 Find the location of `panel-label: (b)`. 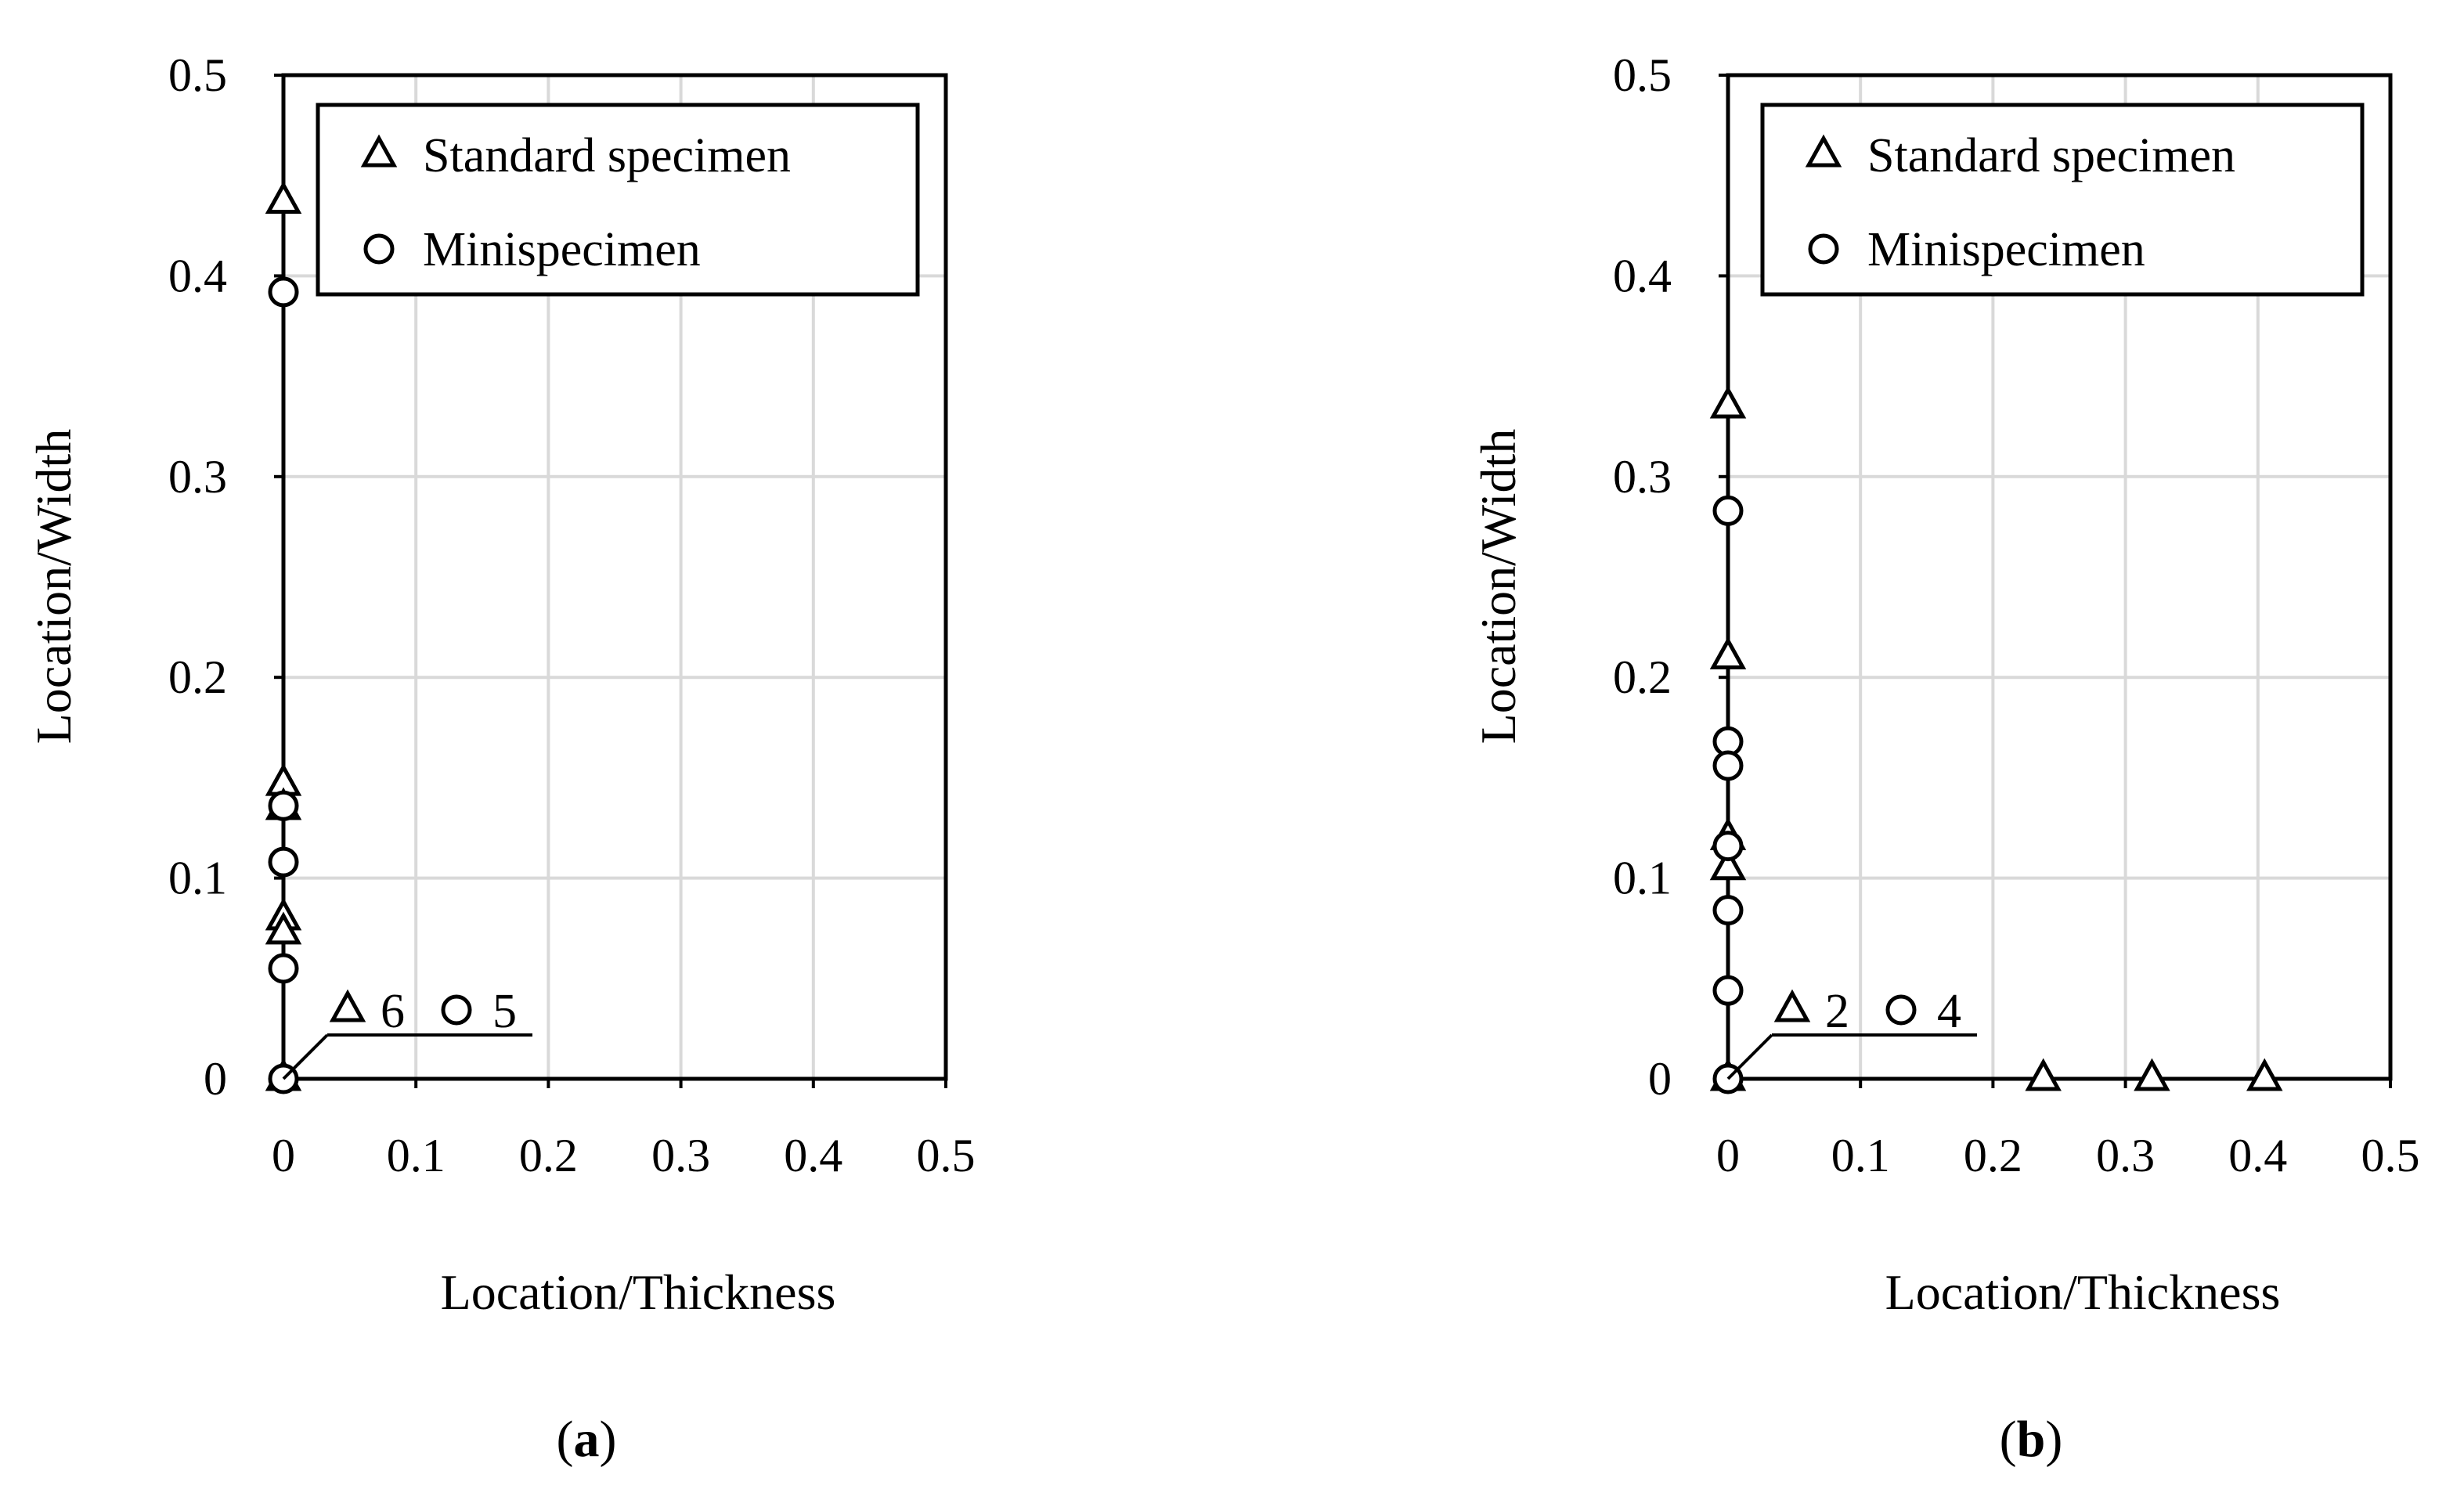

panel-label: (b) is located at coordinates (2031, 1439).